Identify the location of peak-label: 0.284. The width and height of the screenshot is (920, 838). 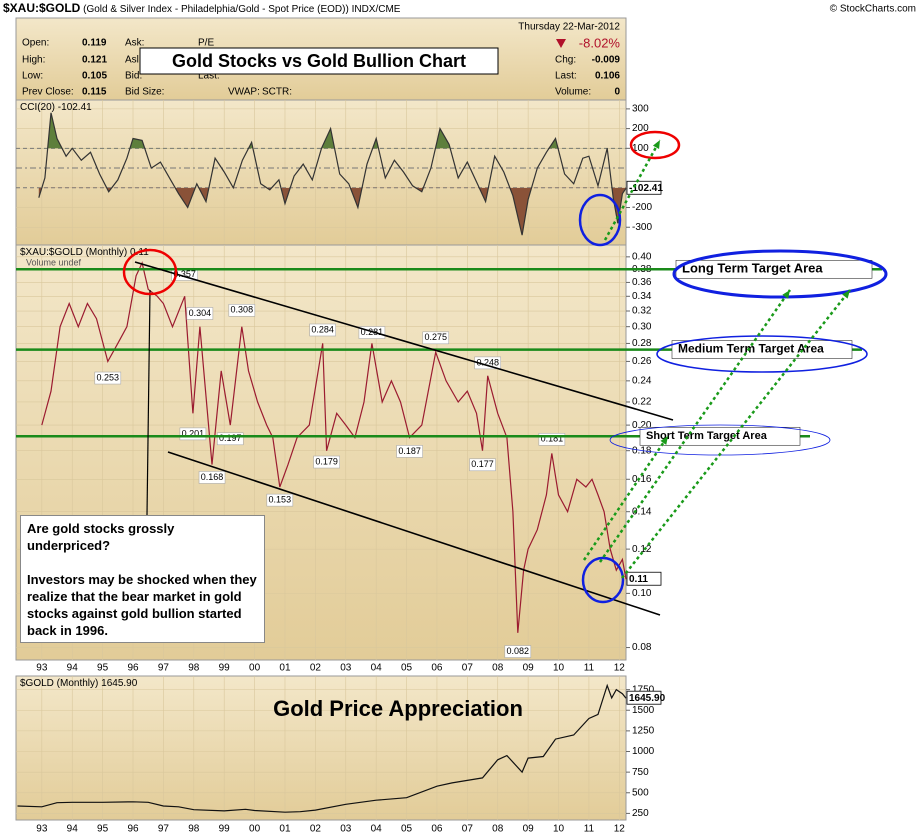
(322, 329).